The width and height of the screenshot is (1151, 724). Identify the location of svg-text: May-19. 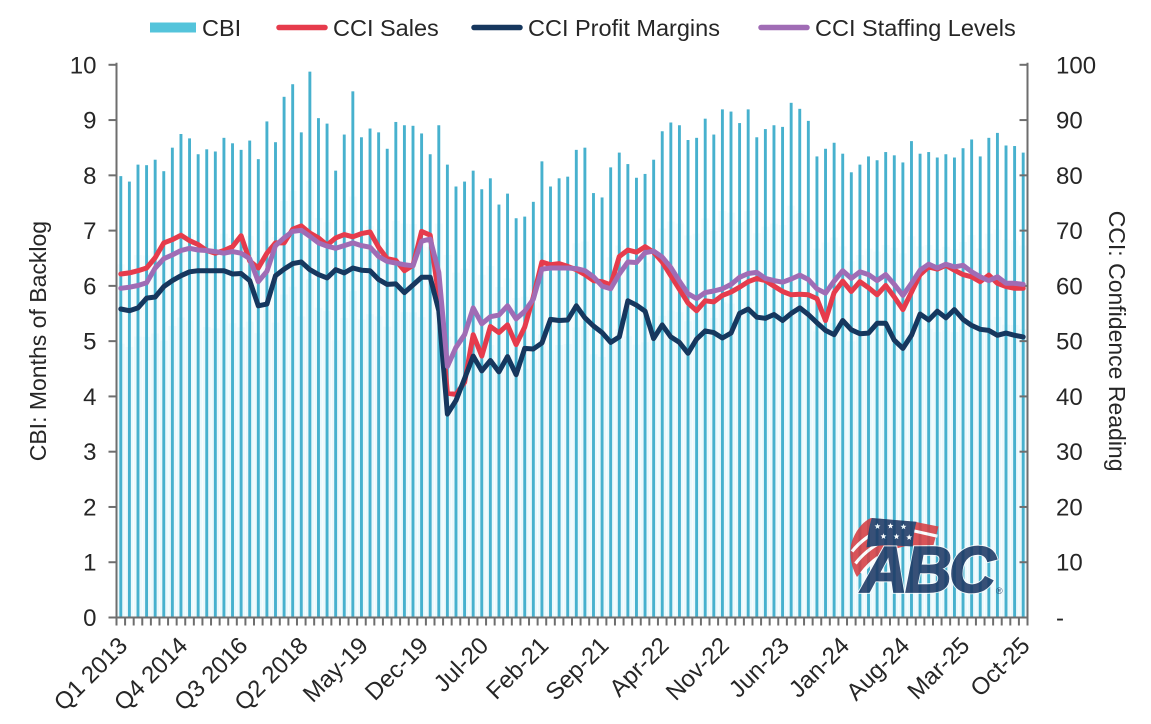
(336, 670).